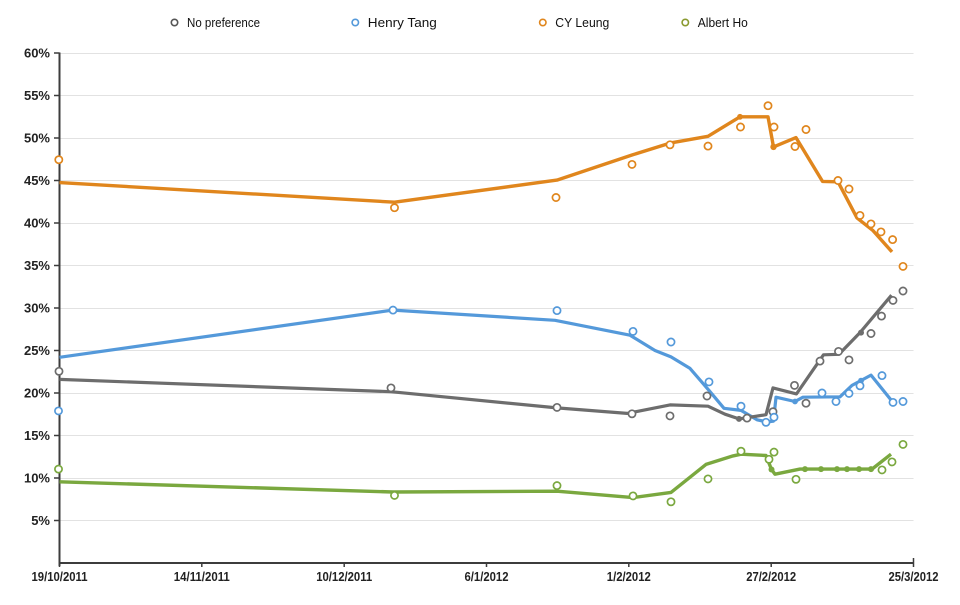  What do you see at coordinates (487, 576) in the screenshot?
I see `svg-text: 6/1/2012` at bounding box center [487, 576].